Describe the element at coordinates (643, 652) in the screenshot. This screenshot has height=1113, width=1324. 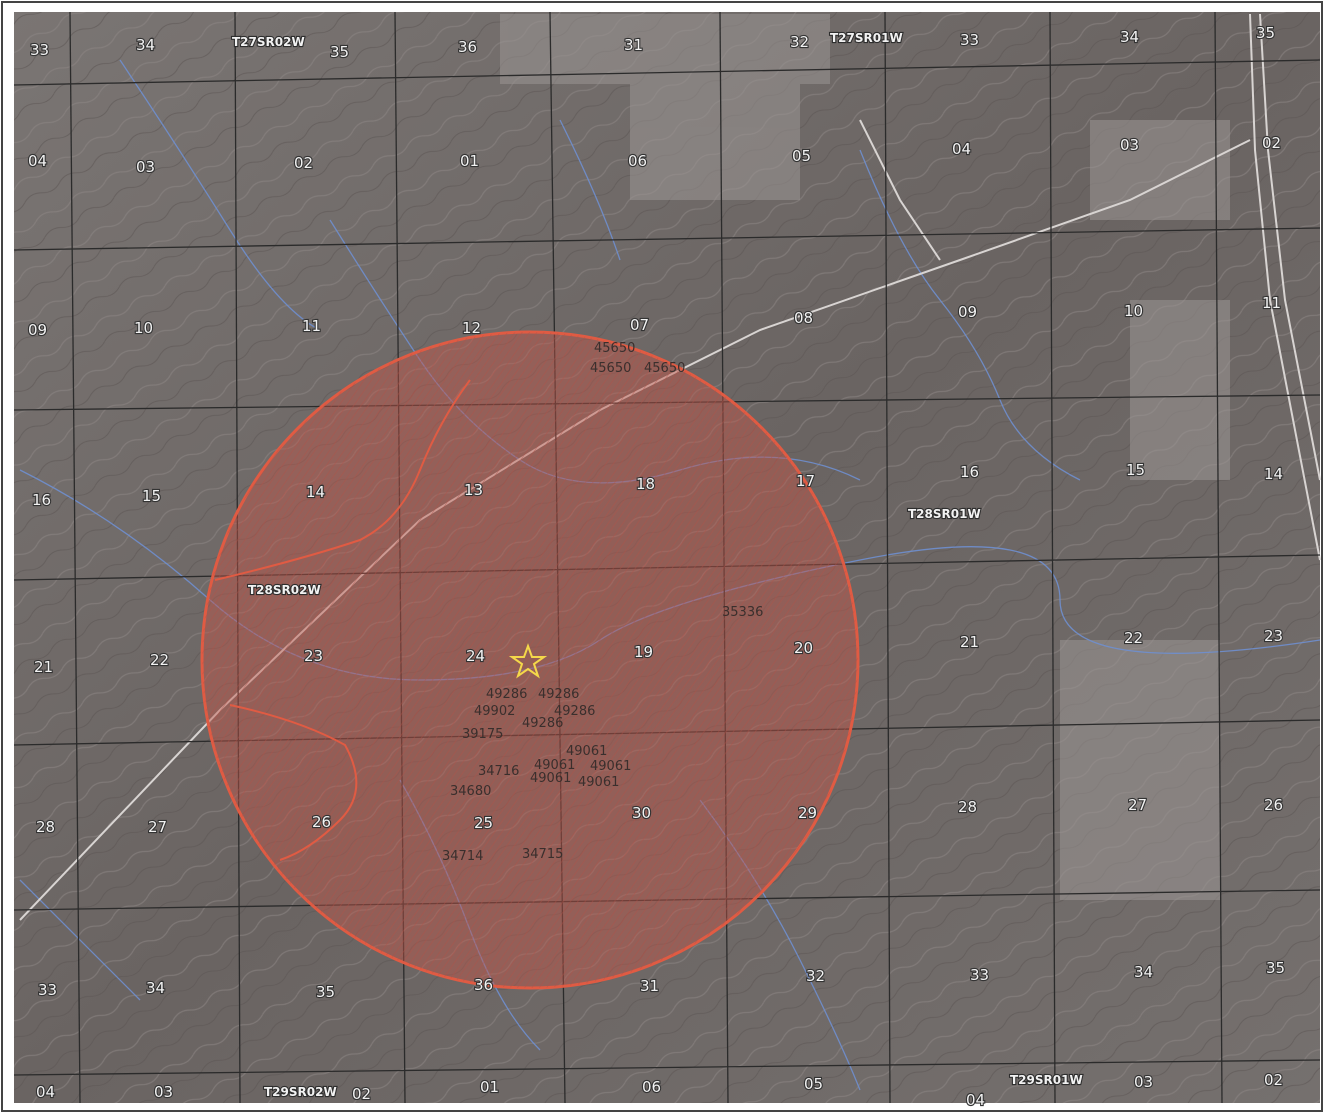
I see `section-label: 19` at that location.